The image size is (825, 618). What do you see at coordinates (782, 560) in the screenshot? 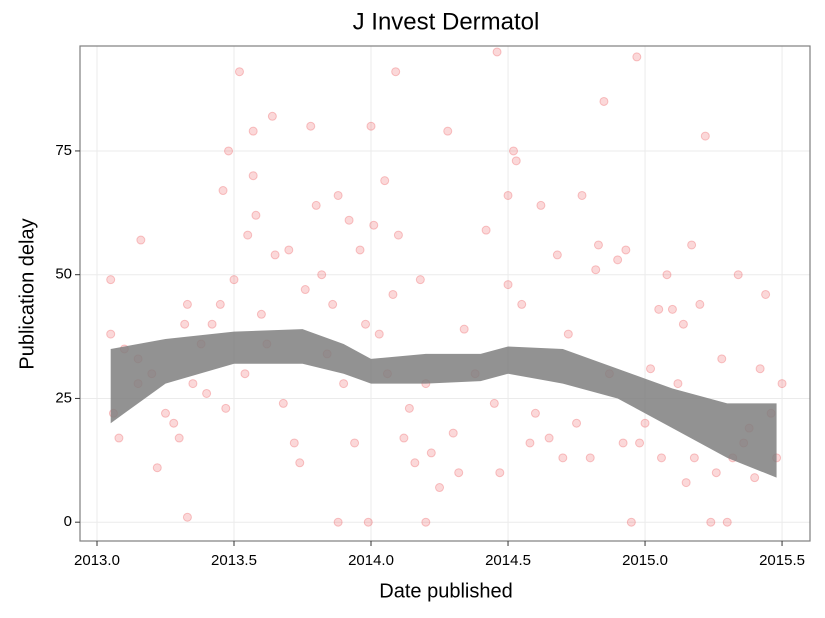
I see `x-tick-label: 2015.5` at bounding box center [782, 560].